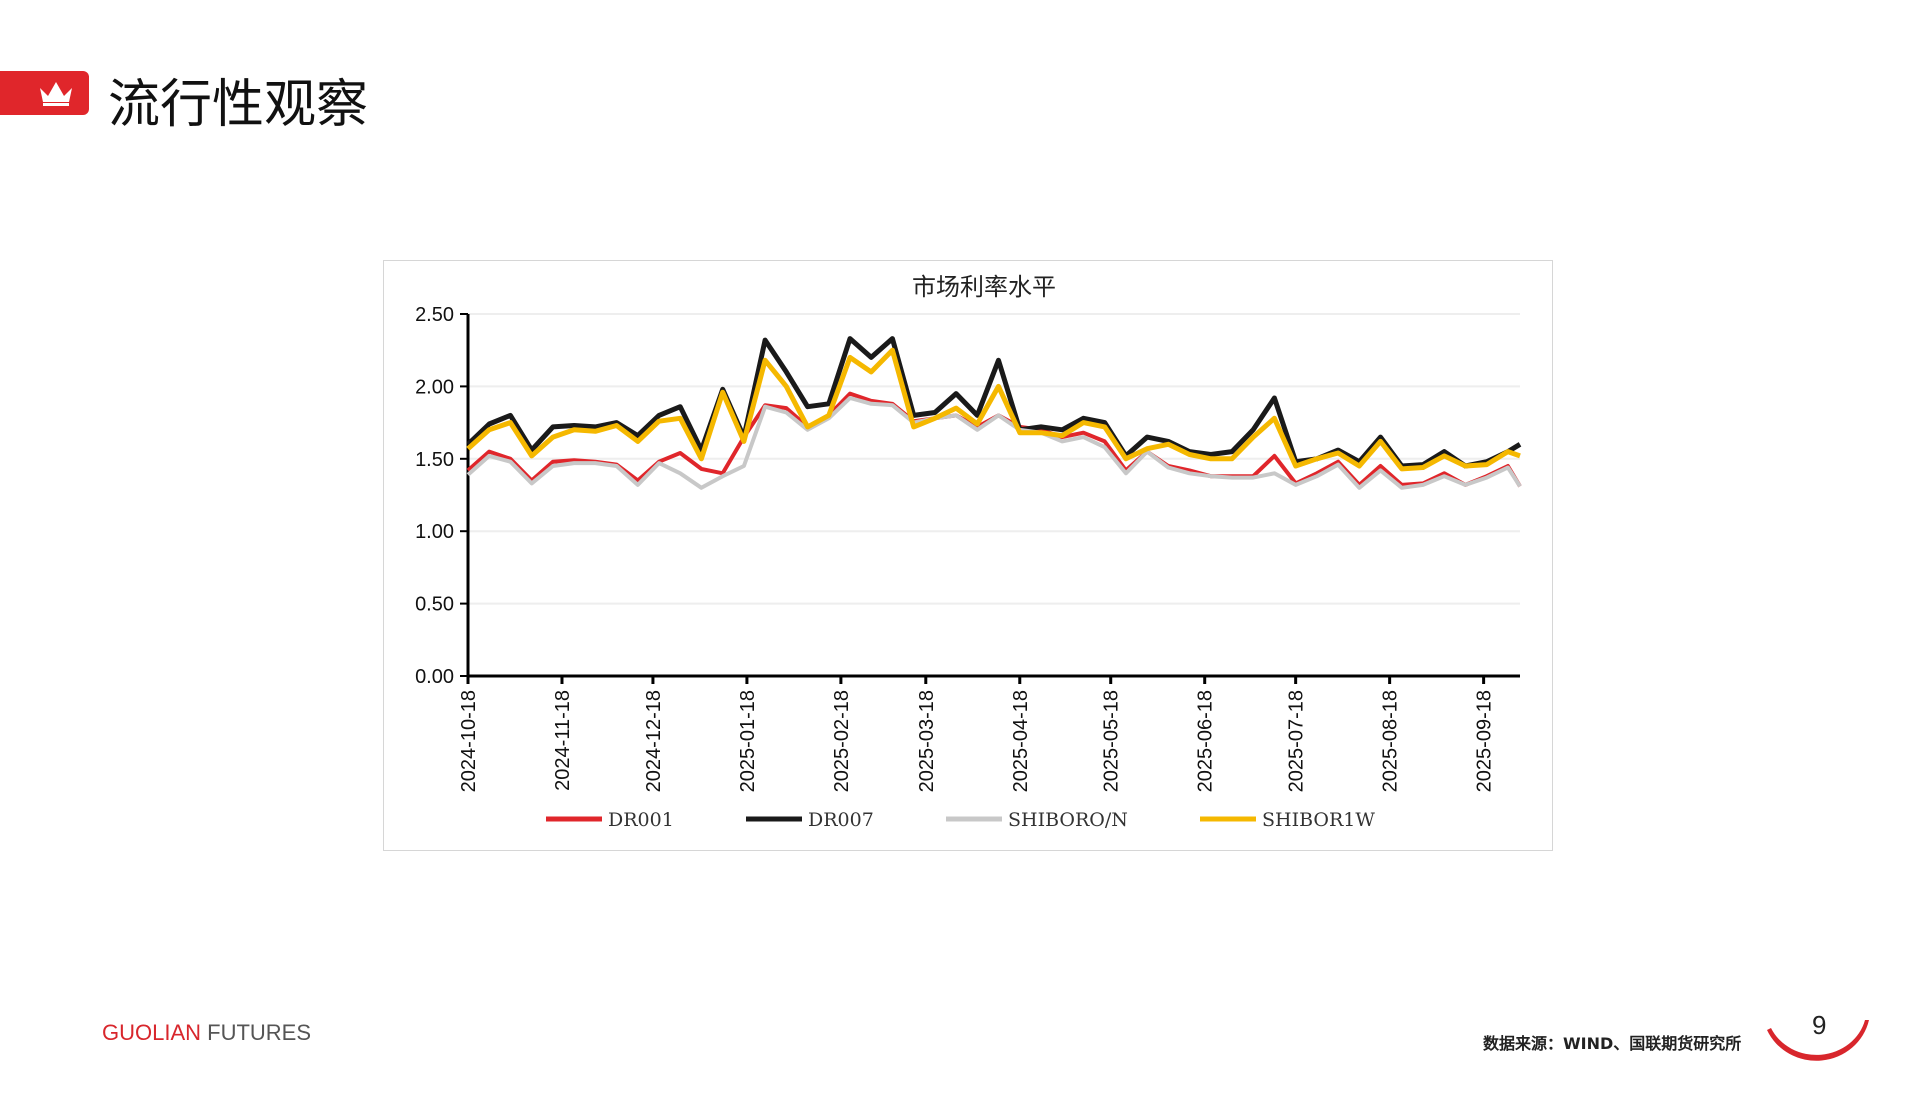 The width and height of the screenshot is (1919, 1114). Describe the element at coordinates (1485, 741) in the screenshot. I see `x-tick-label: 2025-09-18` at that location.